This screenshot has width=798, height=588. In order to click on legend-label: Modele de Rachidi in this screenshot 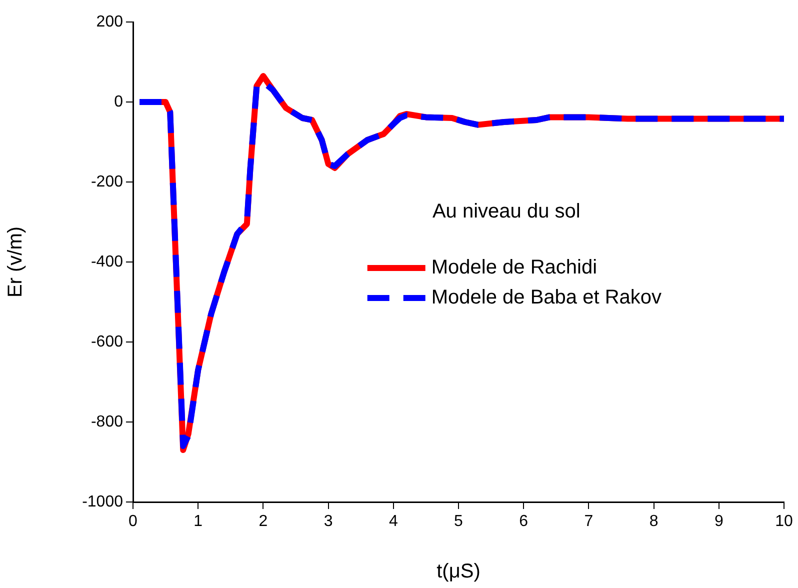, I will do `click(514, 267)`.